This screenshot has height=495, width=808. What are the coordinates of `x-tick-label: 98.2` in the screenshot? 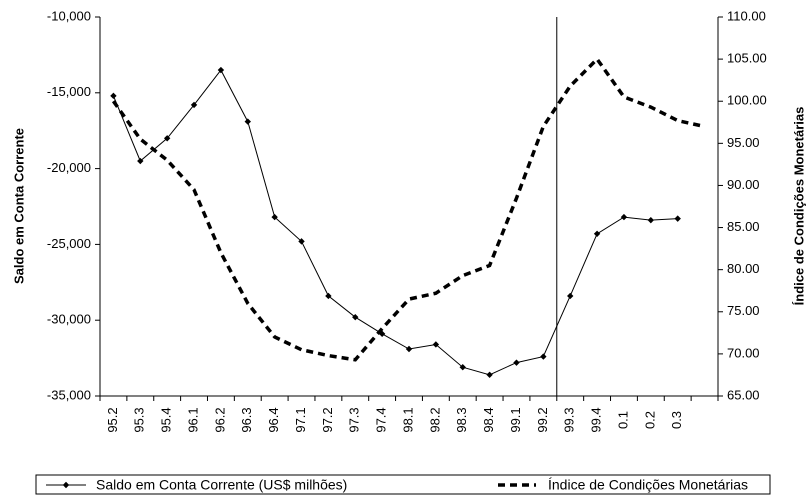 It's located at (434, 419).